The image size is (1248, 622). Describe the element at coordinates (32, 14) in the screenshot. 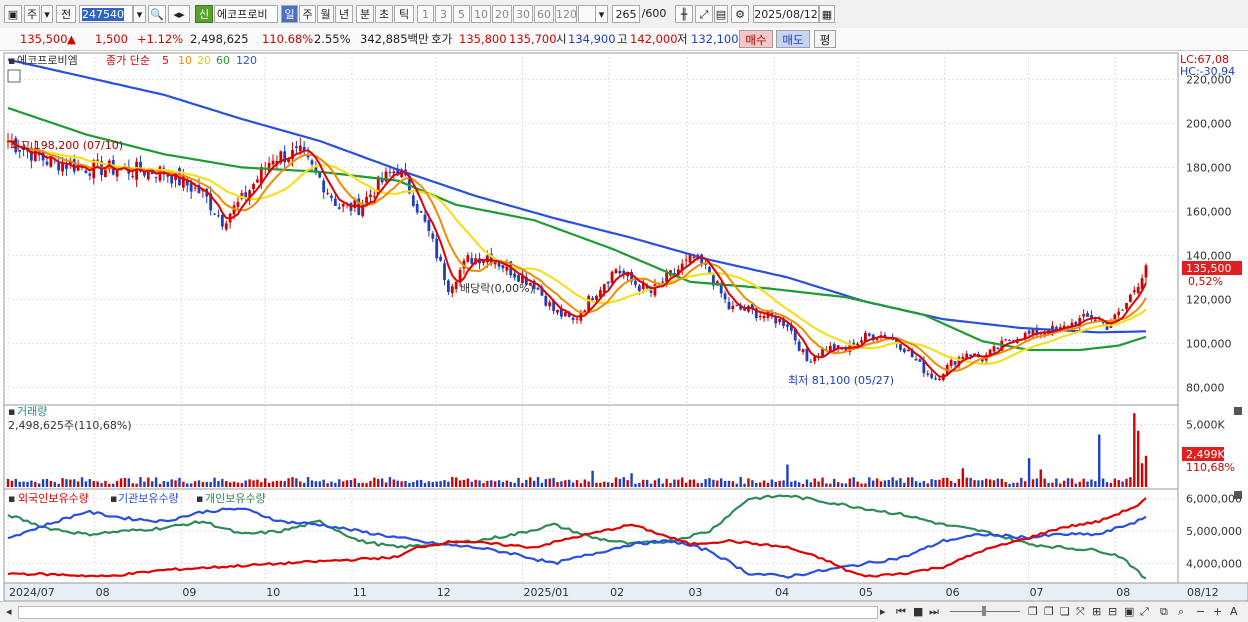

I see `period-select: 주` at that location.